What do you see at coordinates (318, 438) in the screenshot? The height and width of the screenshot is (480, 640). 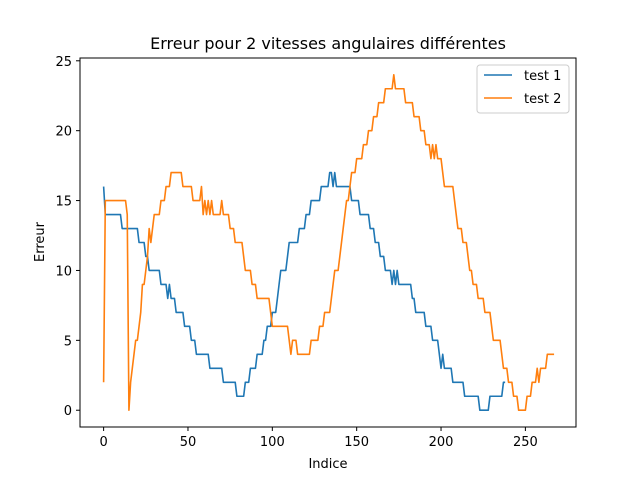 I see `x-ticks: 0 50 100 150 200 250` at bounding box center [318, 438].